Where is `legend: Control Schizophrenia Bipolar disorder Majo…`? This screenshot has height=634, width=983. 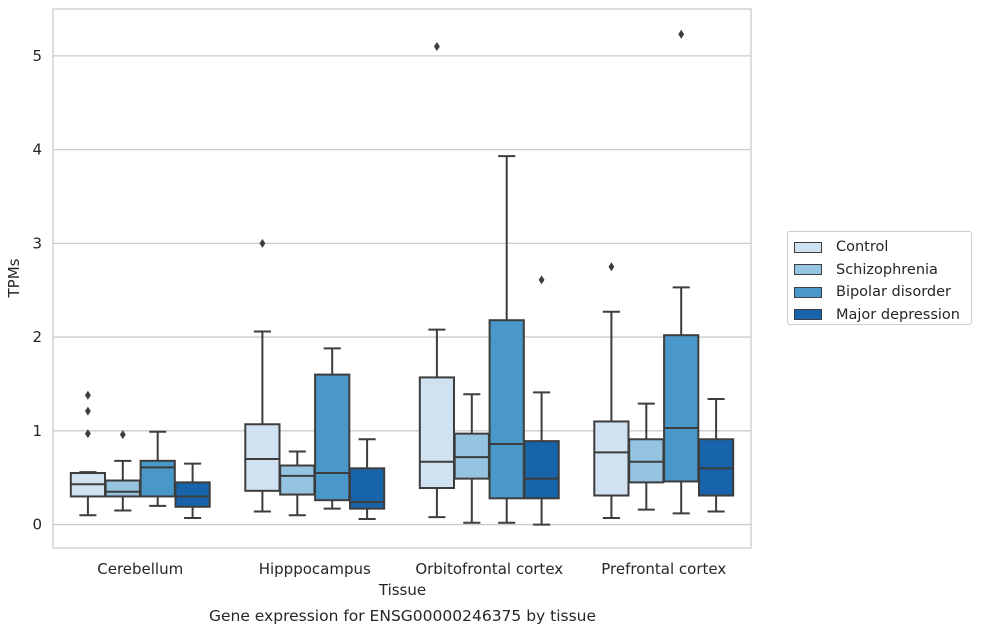
legend: Control Schizophrenia Bipolar disorder Majo… is located at coordinates (879, 278).